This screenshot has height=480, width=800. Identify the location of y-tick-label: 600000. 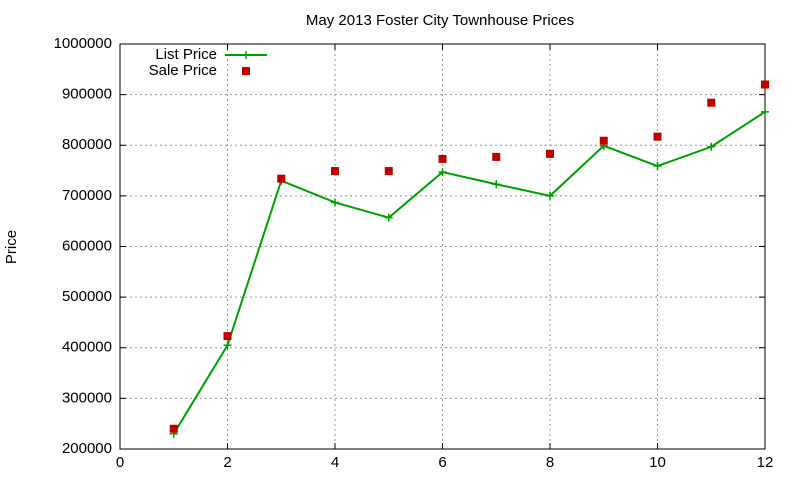
(87, 245).